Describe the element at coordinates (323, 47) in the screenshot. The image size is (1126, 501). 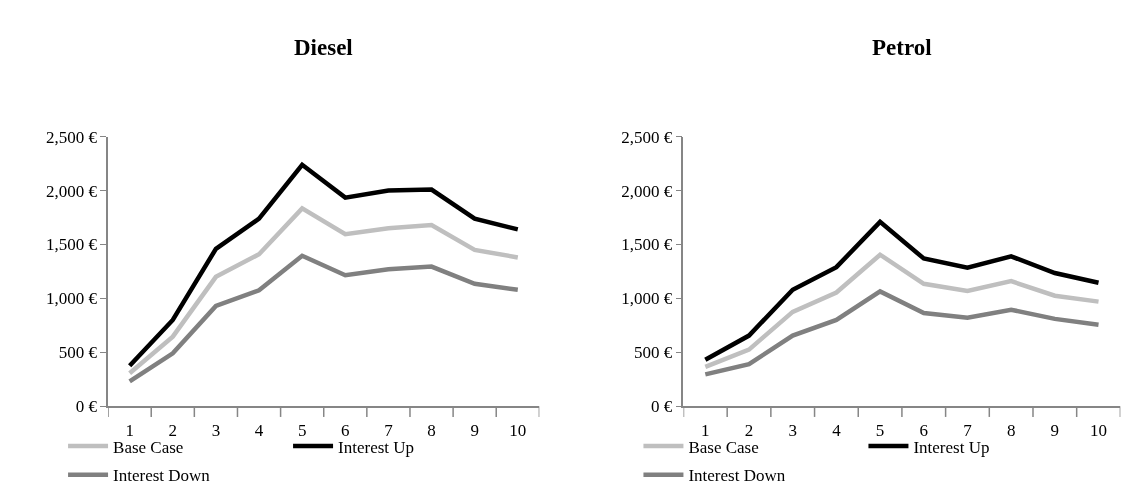
I see `chart-title: Diesel` at that location.